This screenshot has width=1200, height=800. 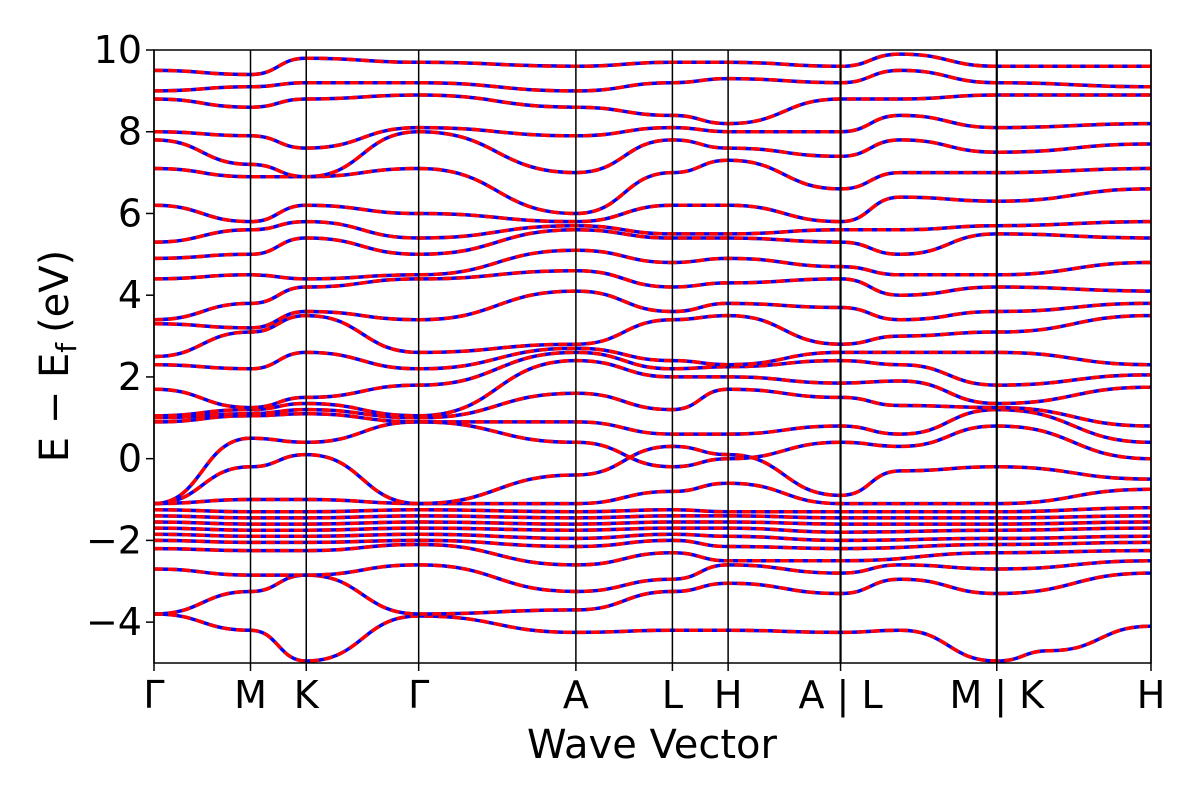 I want to click on band-12-red, so click(x=652, y=463).